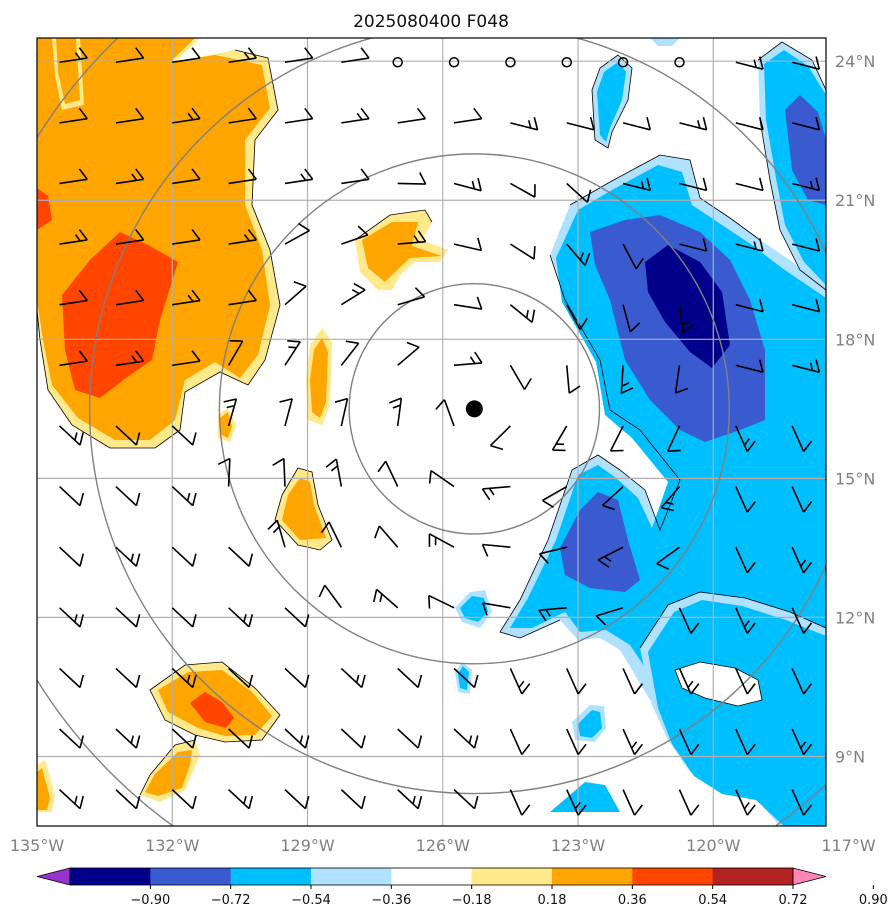 The image size is (896, 924). Describe the element at coordinates (623, 62) in the screenshot. I see `calm-wind-marker` at that location.